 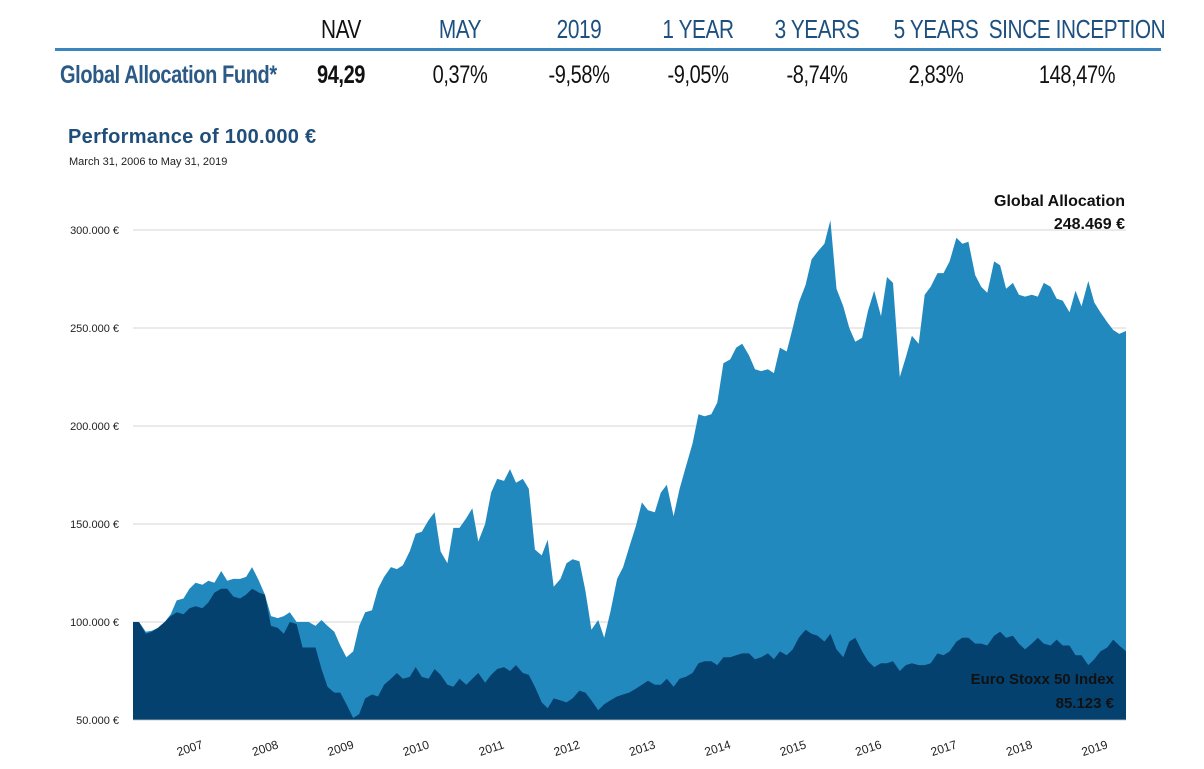 What do you see at coordinates (97, 721) in the screenshot?
I see `y-tick-label: 50.000 €` at bounding box center [97, 721].